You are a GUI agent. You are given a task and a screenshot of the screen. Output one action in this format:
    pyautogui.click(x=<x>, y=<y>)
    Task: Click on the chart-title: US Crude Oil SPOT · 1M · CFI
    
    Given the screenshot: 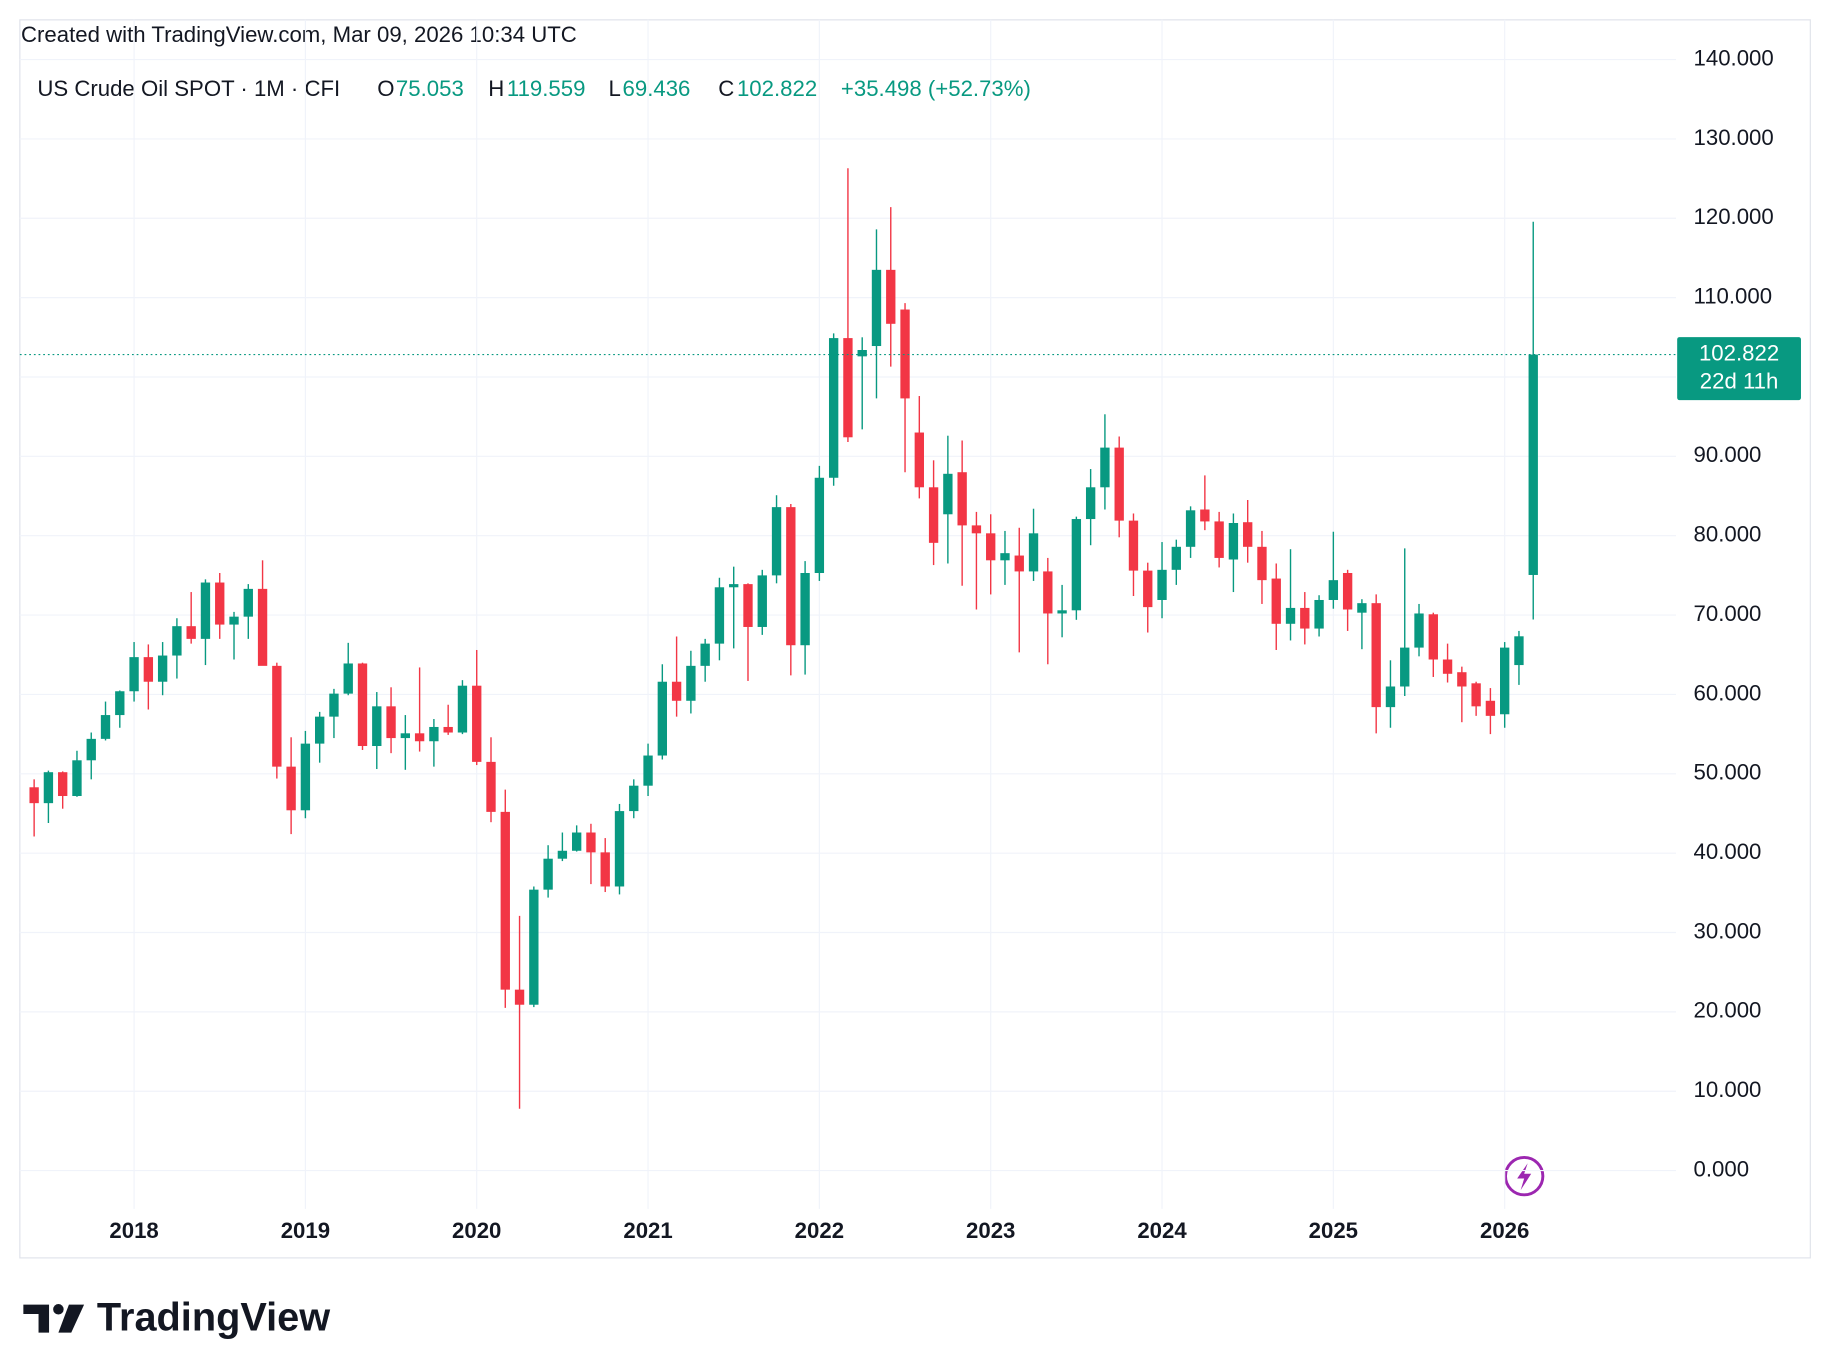 What is the action you would take?
    pyautogui.click(x=188, y=88)
    